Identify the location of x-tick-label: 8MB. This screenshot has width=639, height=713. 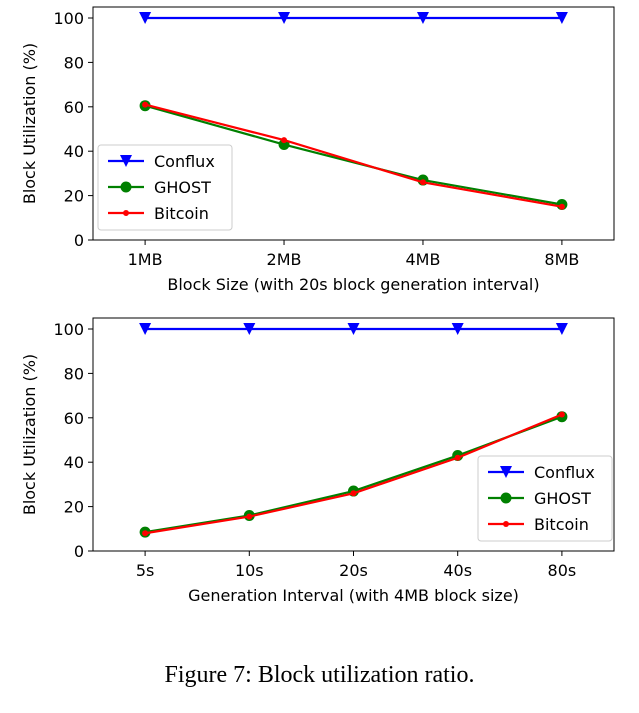
(561, 259).